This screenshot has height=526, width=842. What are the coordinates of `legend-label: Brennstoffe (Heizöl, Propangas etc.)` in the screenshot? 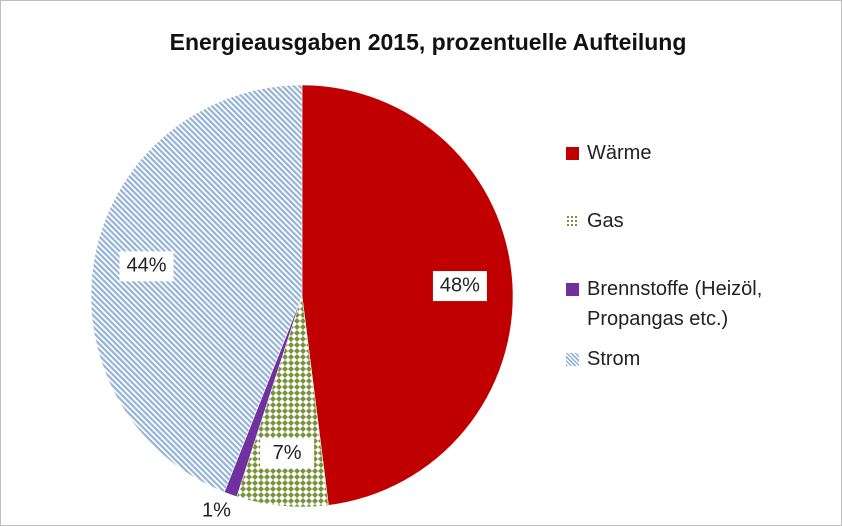 It's located at (675, 304).